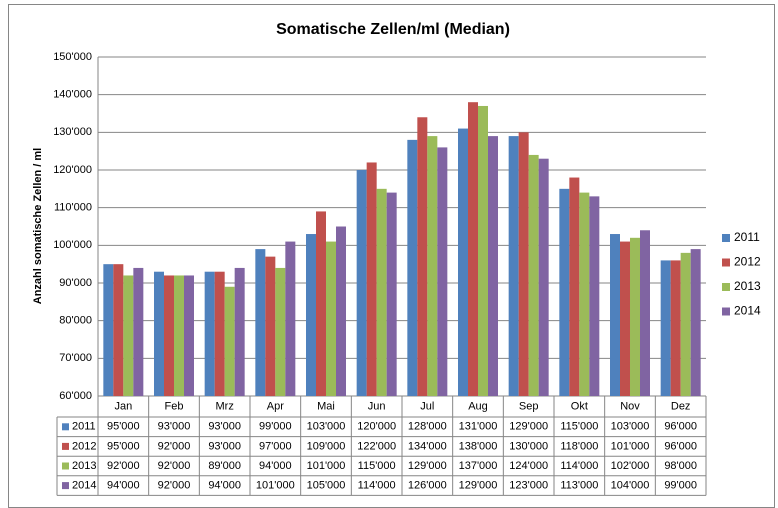 The width and height of the screenshot is (778, 508). Describe the element at coordinates (393, 29) in the screenshot. I see `chart-title: Somatische Zellen/ml (Median)` at that location.